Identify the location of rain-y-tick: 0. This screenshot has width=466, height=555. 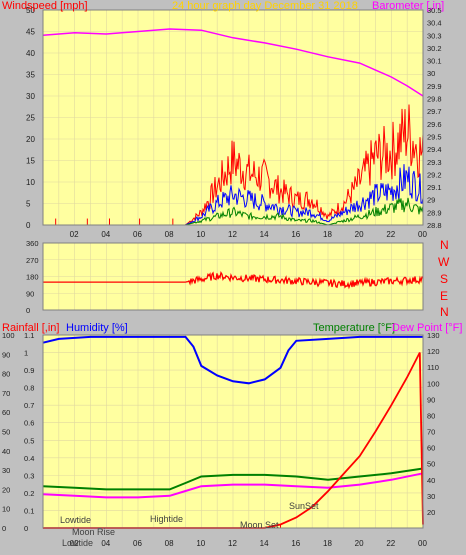
(26, 528).